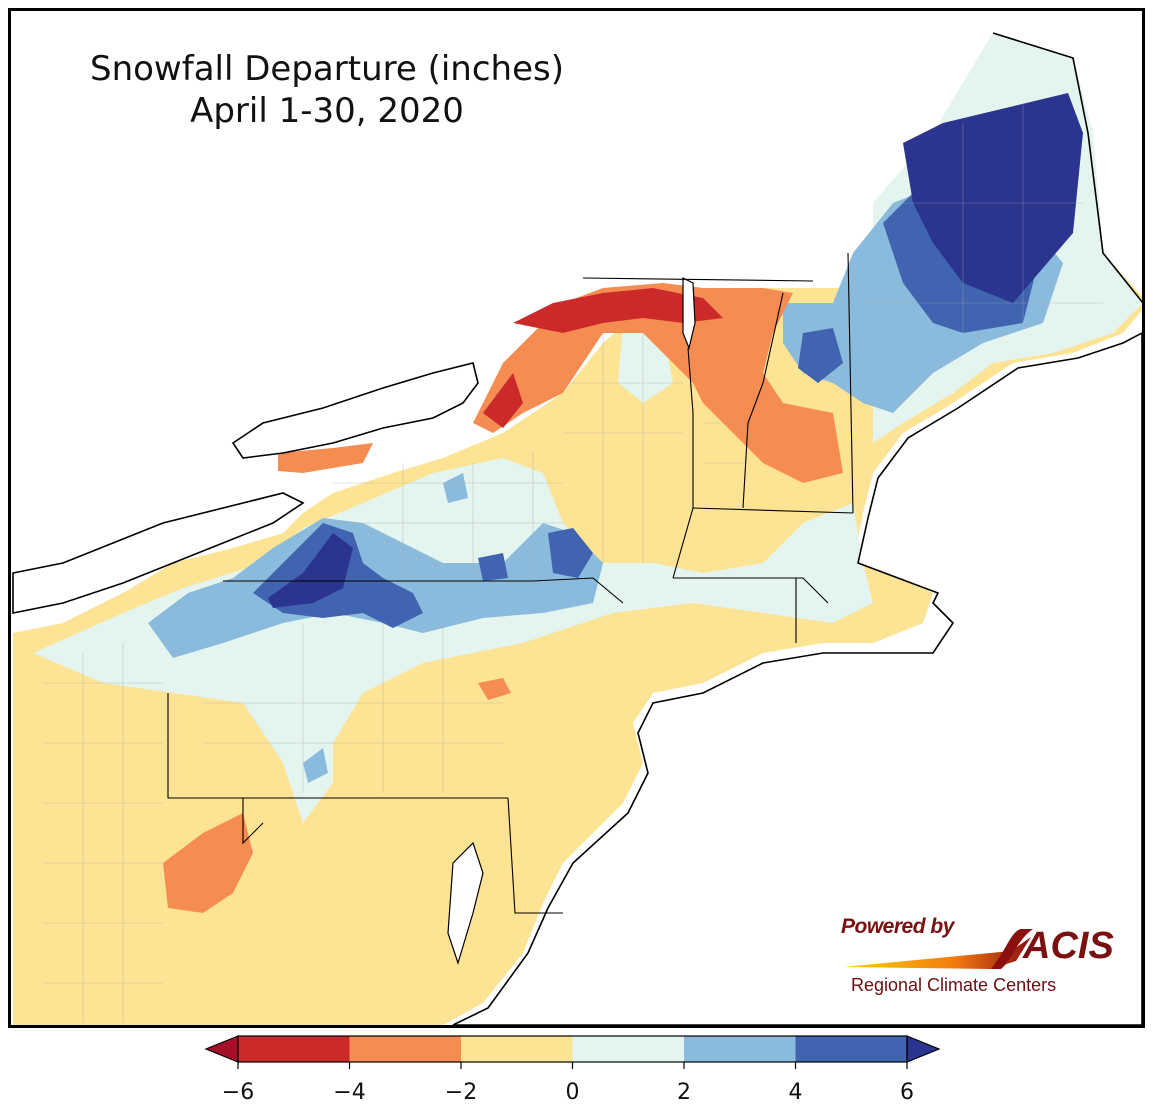  What do you see at coordinates (221, 1049) in the screenshot?
I see `colorbar-under-arrow` at bounding box center [221, 1049].